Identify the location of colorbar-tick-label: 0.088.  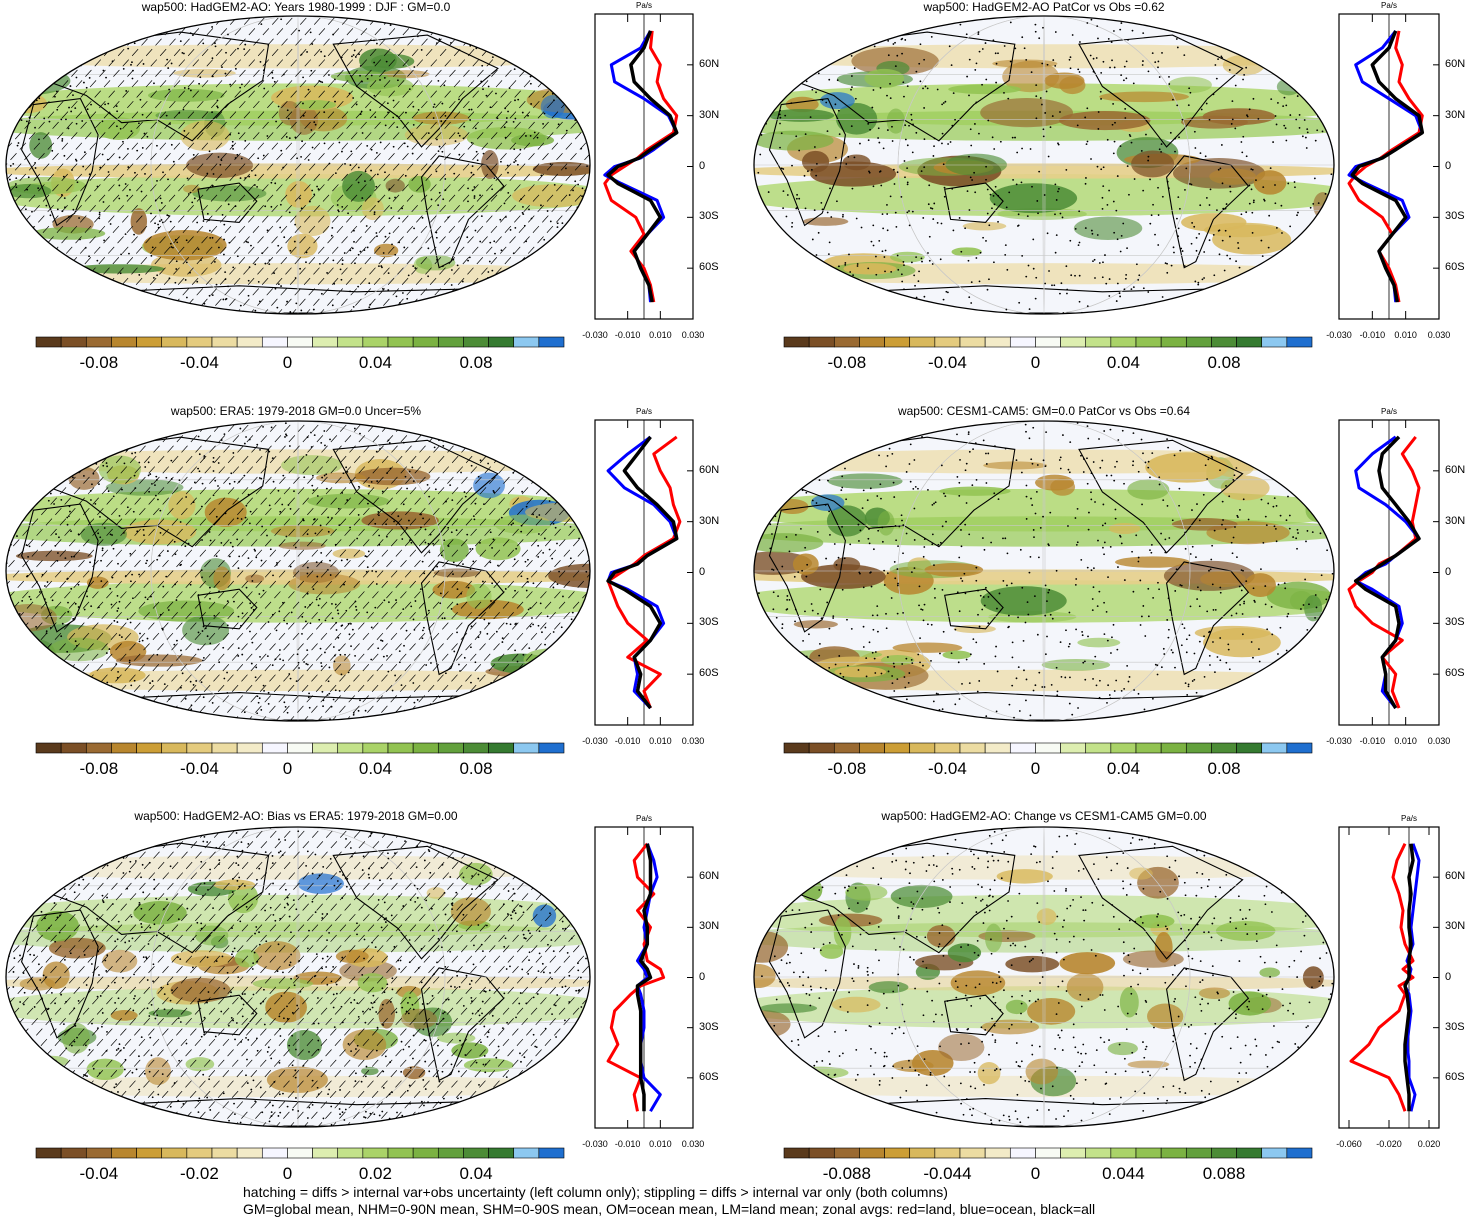
(1224, 1173).